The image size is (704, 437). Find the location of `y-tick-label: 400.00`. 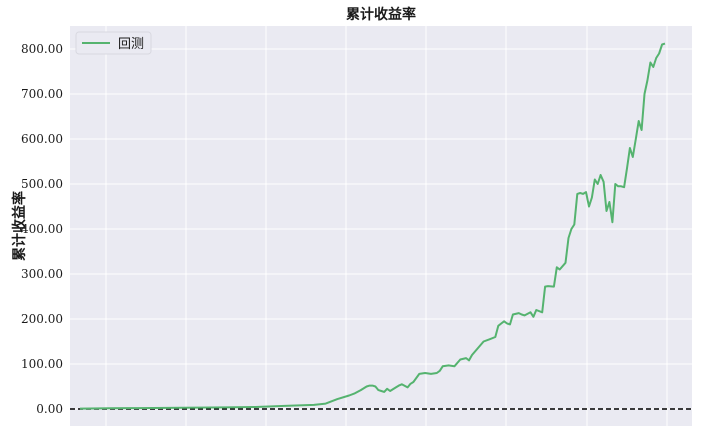

y-tick-label: 400.00 is located at coordinates (42, 229).